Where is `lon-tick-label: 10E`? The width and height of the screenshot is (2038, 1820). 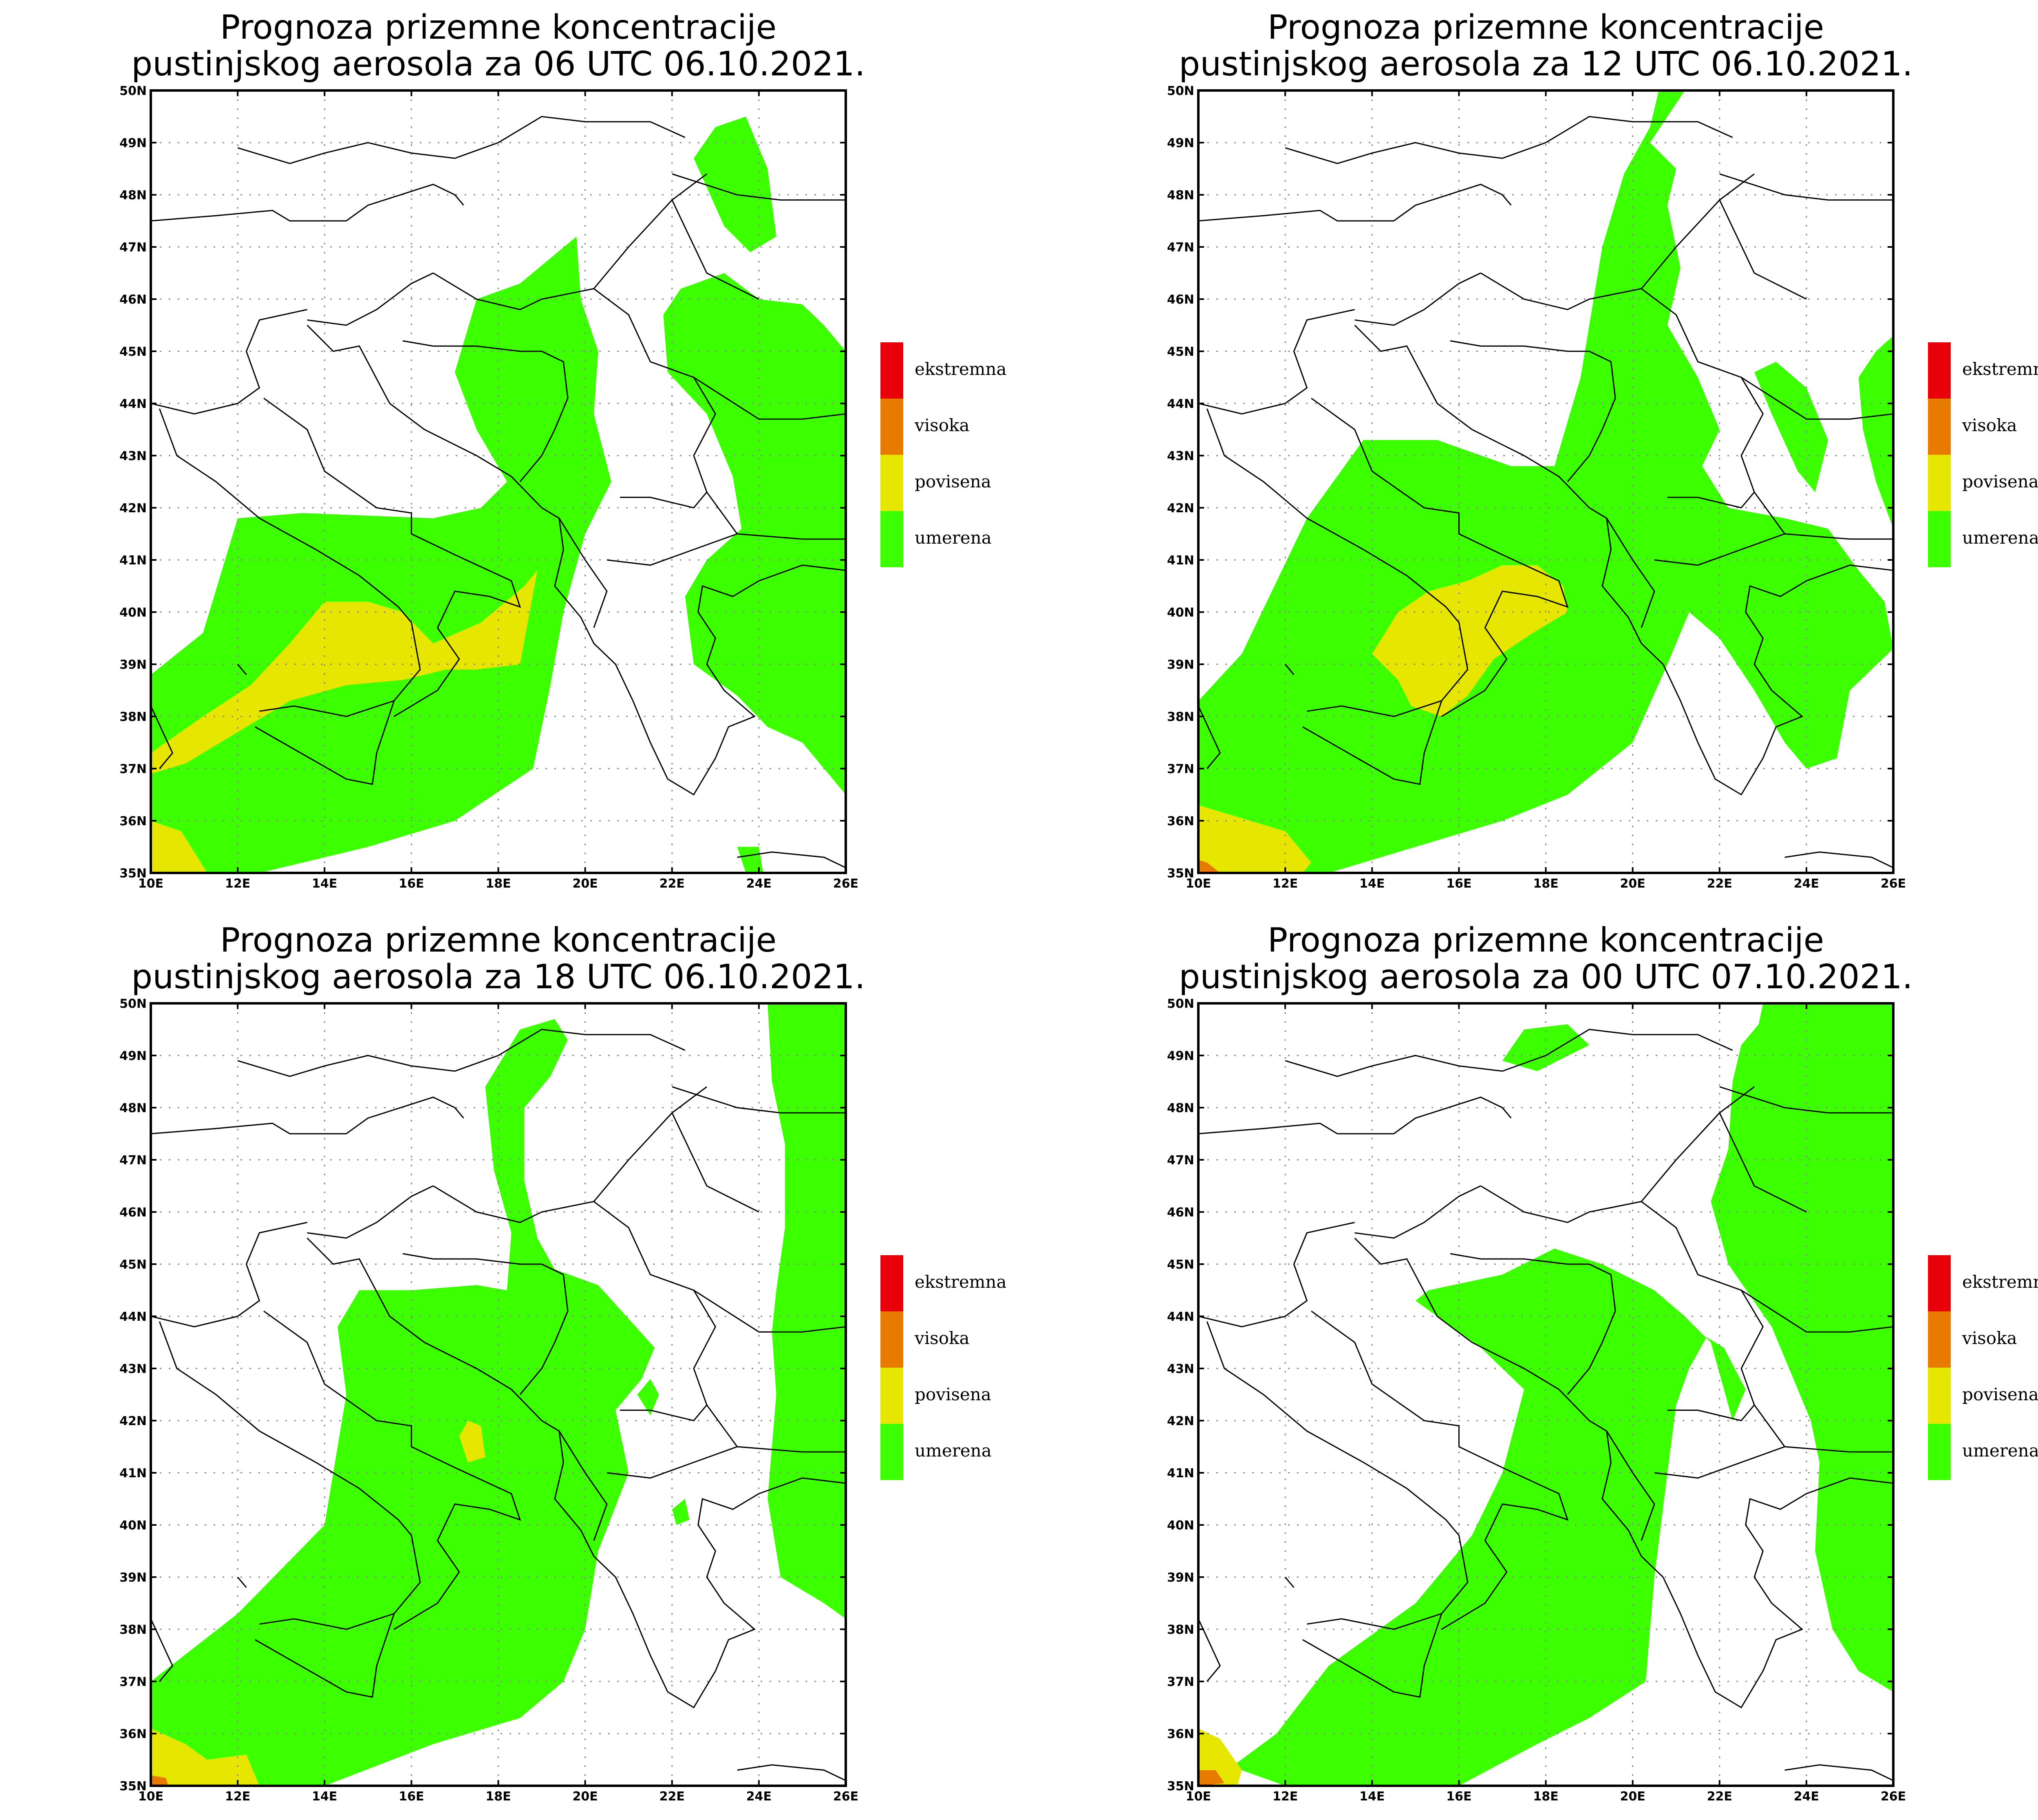
lon-tick-label: 10E is located at coordinates (151, 1797).